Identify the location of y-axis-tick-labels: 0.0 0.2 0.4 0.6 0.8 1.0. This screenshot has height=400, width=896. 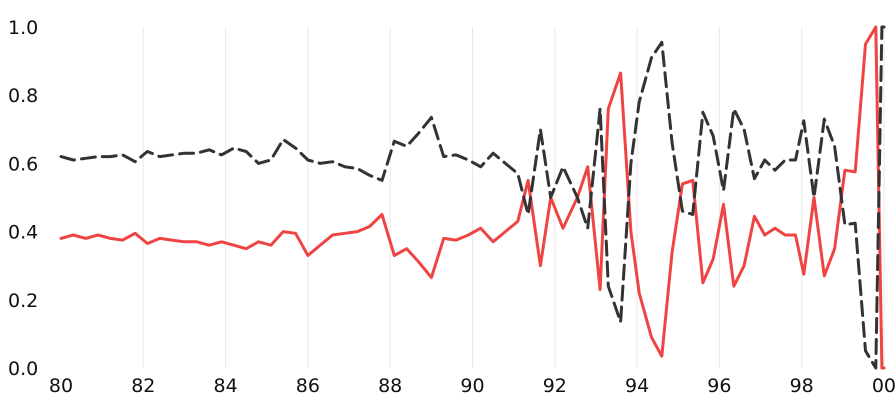
(23, 198).